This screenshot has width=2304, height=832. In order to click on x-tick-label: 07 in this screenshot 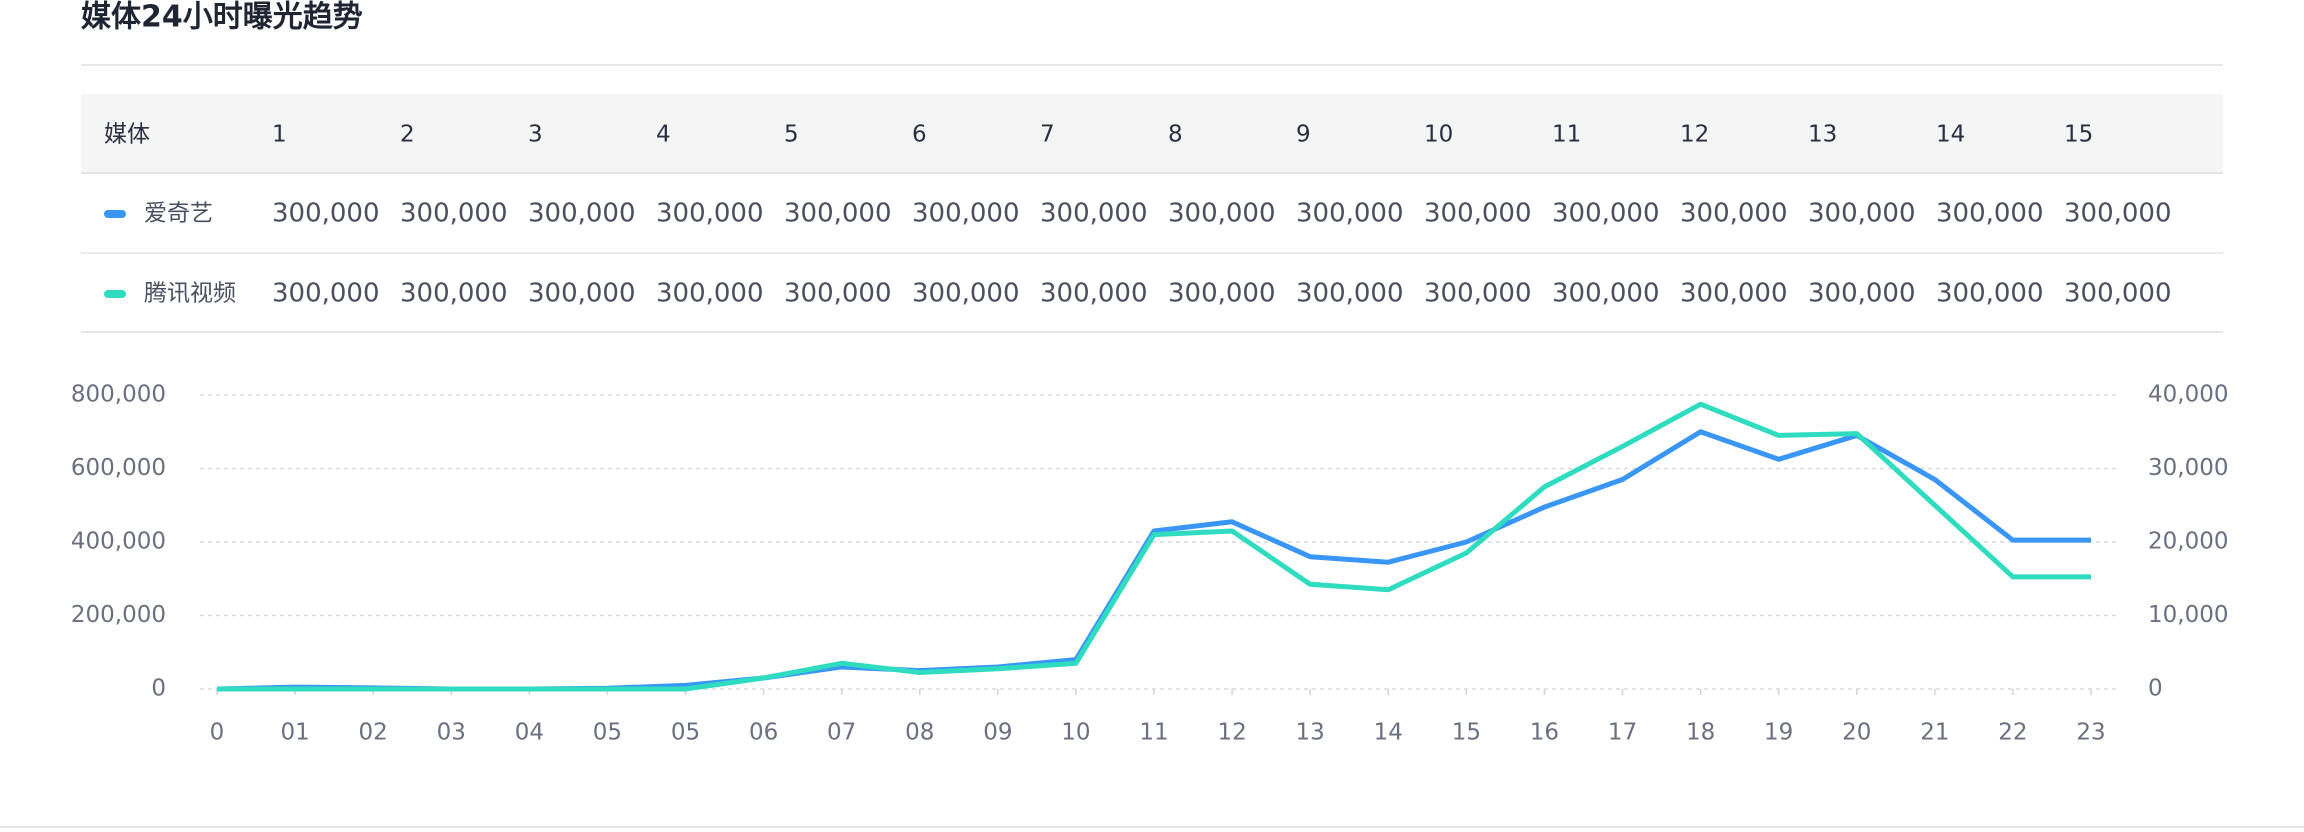, I will do `click(841, 733)`.